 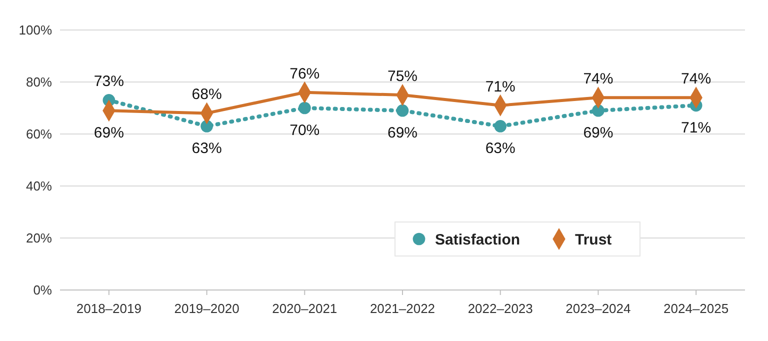 What do you see at coordinates (598, 308) in the screenshot?
I see `x-tick-label: 2023–2024` at bounding box center [598, 308].